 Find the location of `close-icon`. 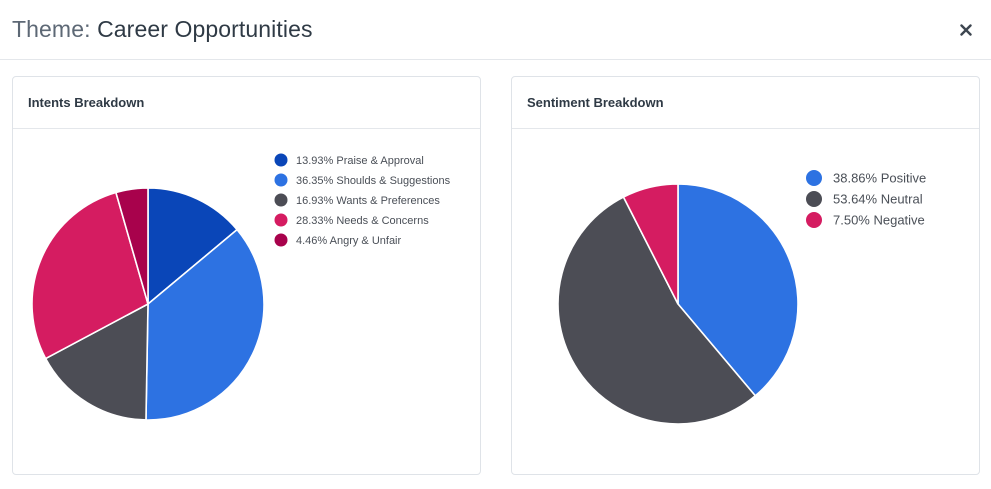

close-icon is located at coordinates (966, 30).